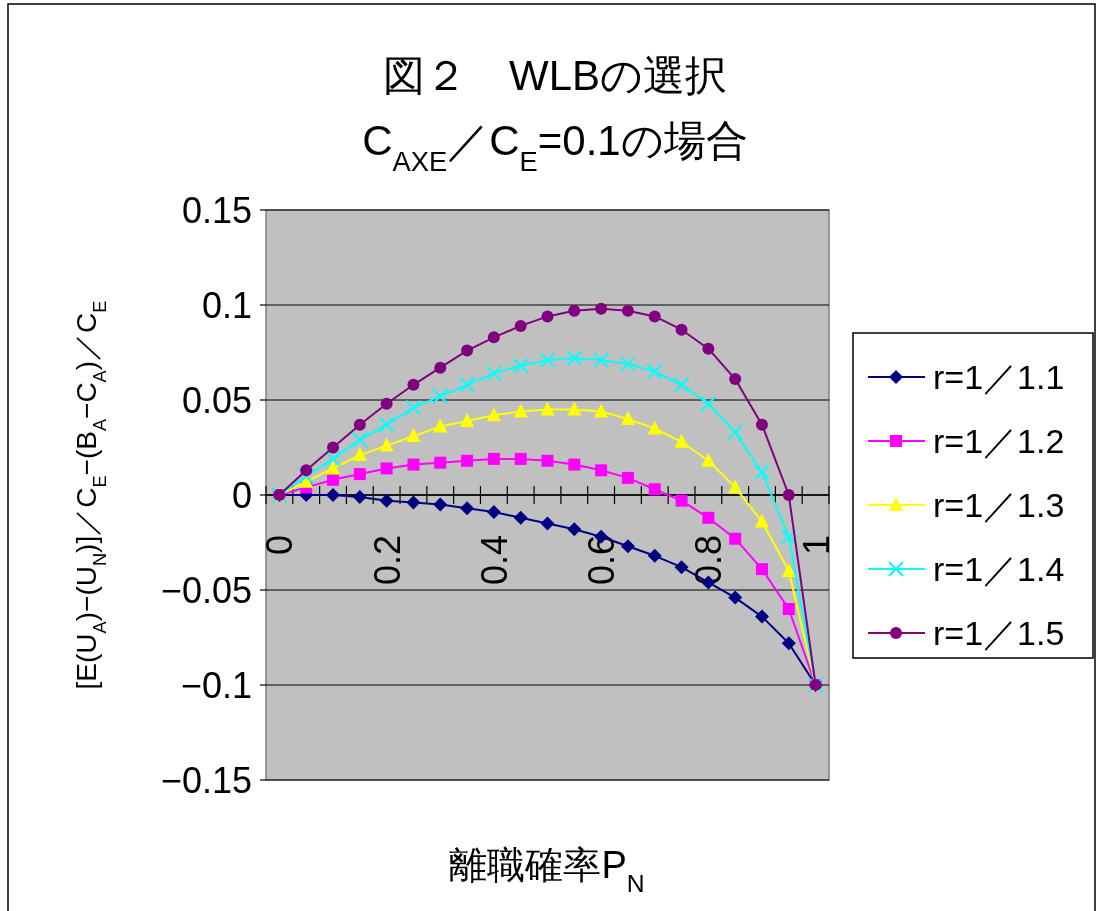 This screenshot has height=911, width=1097. Describe the element at coordinates (555, 75) in the screenshot. I see `chart-title: 図２ WLBの選択` at that location.